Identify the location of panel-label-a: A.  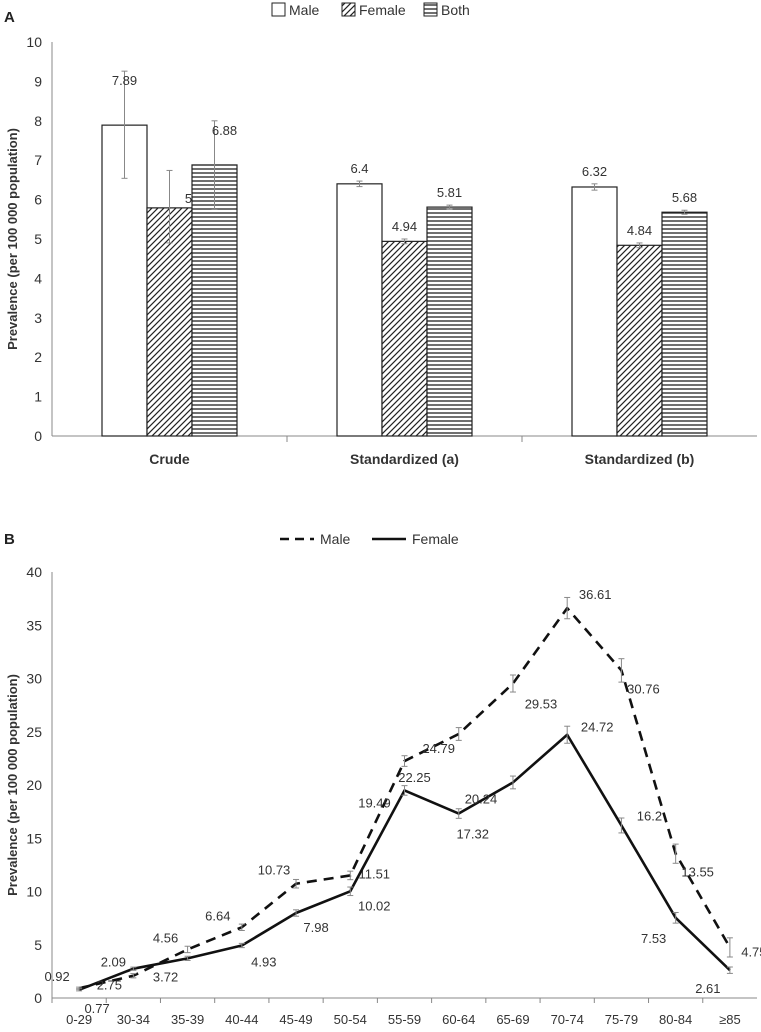
(9, 17).